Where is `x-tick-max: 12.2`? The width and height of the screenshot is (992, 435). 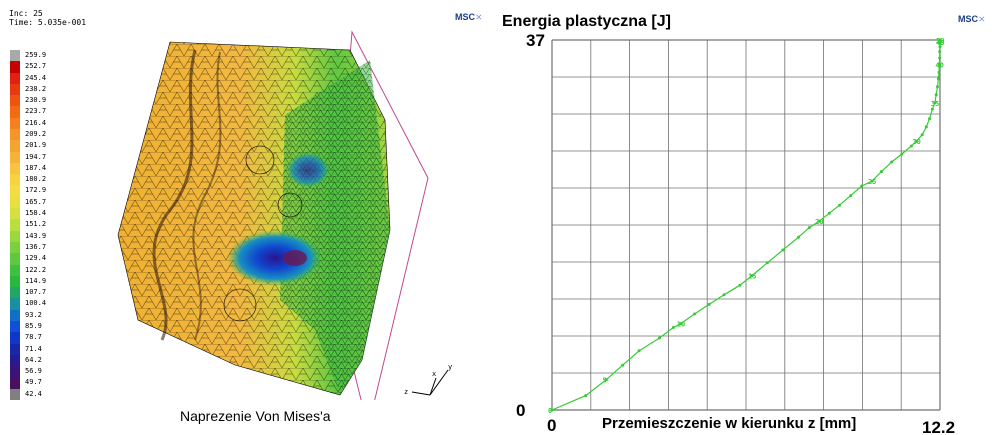
x-tick-max: 12.2 is located at coordinates (938, 426).